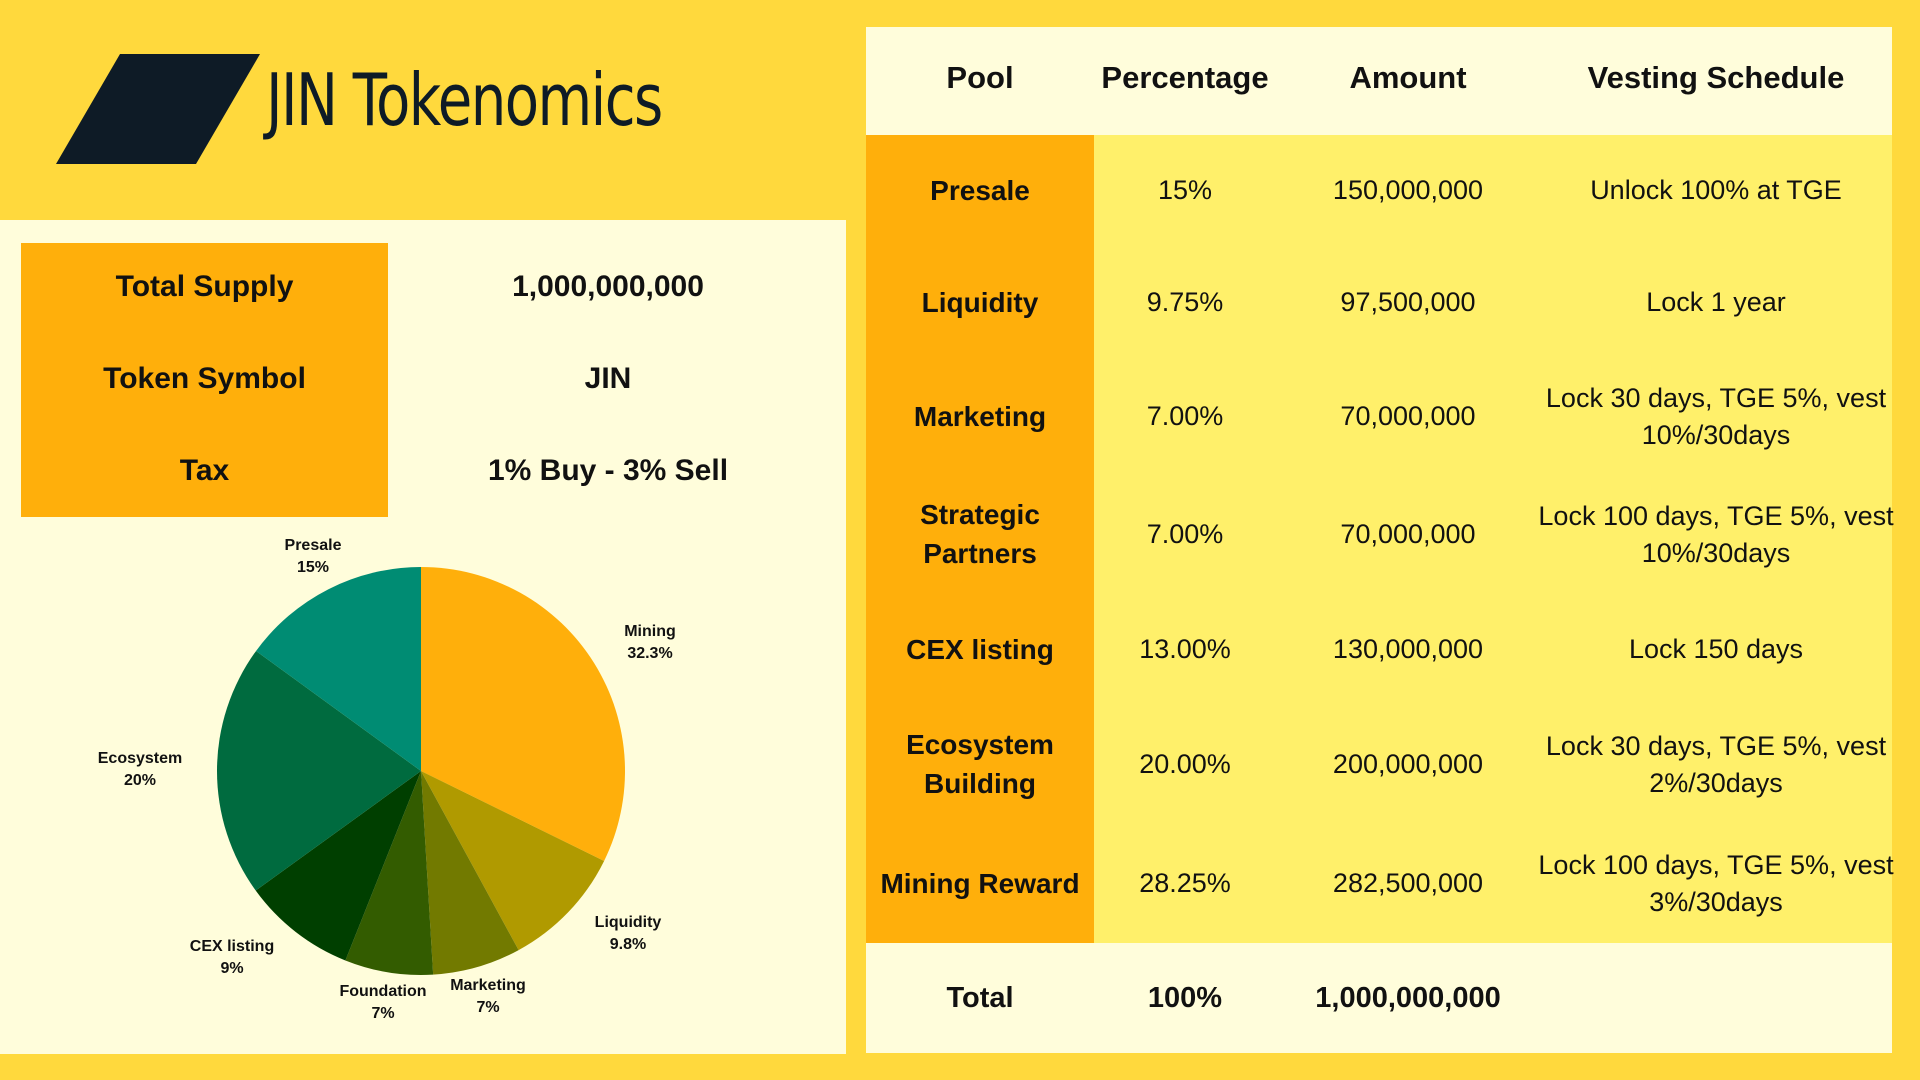  I want to click on pie-label-marketing: Marketing, so click(488, 985).